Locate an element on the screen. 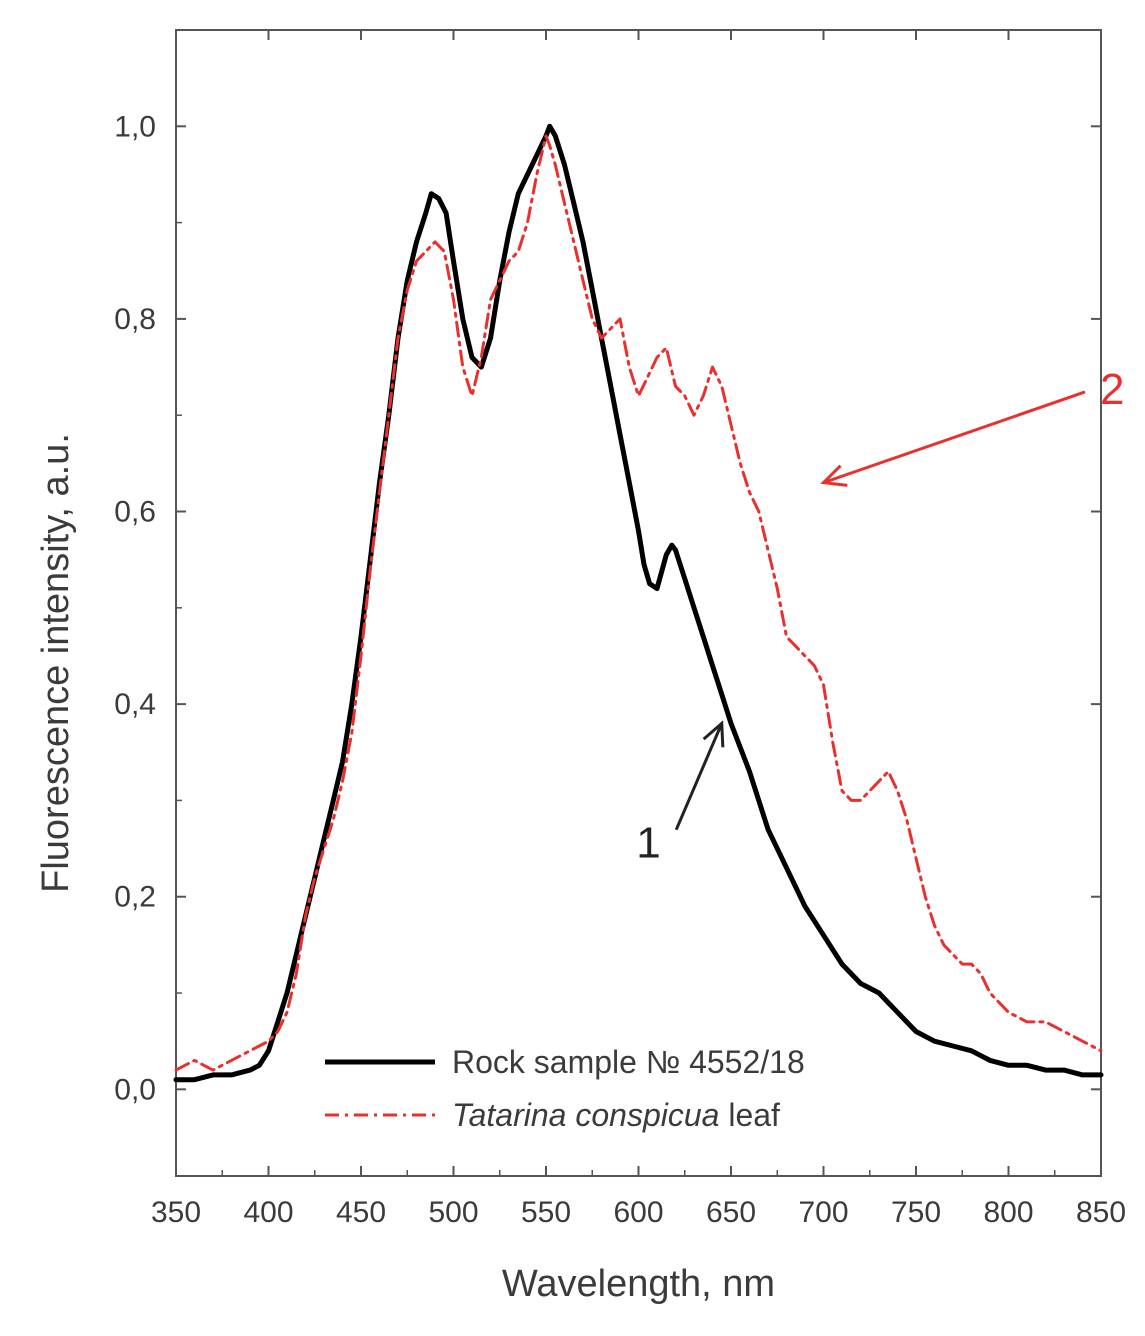  annotation-label-2: 2 is located at coordinates (1112, 389).